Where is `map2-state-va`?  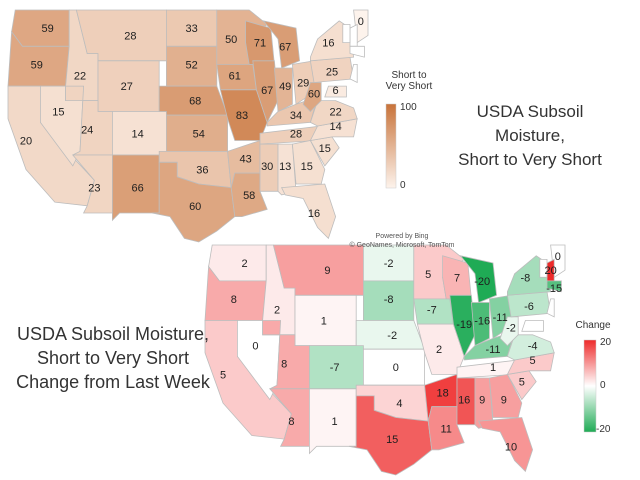
map2-state-va is located at coordinates (530, 347).